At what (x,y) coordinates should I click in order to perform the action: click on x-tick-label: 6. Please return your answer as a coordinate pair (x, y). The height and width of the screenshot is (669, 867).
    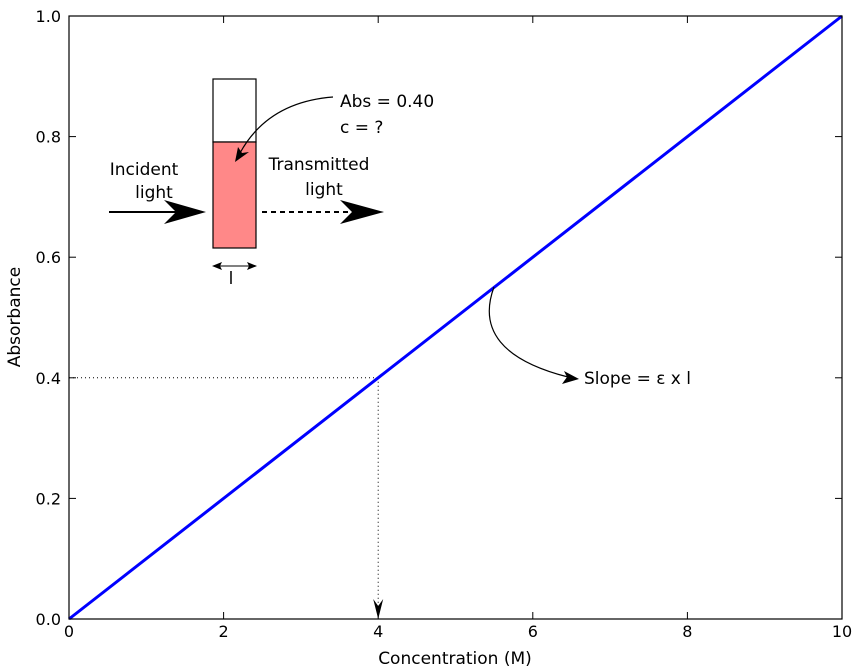
    Looking at the image, I should click on (533, 631).